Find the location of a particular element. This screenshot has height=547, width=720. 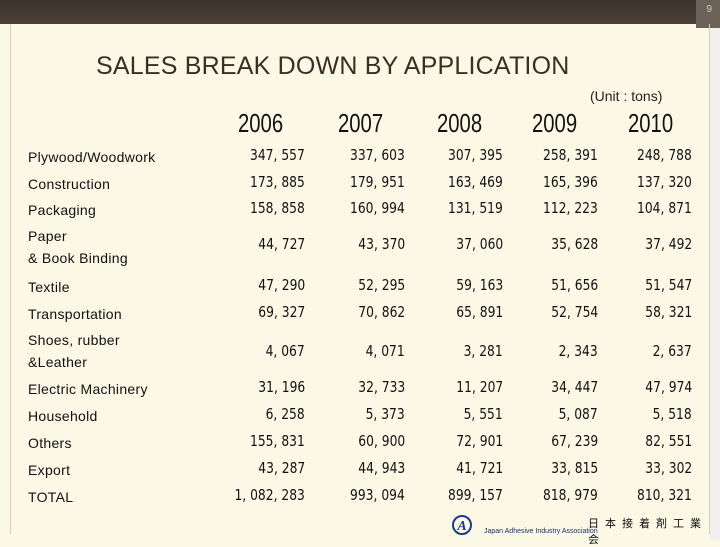

table-cell: 43, 287 is located at coordinates (281, 468).